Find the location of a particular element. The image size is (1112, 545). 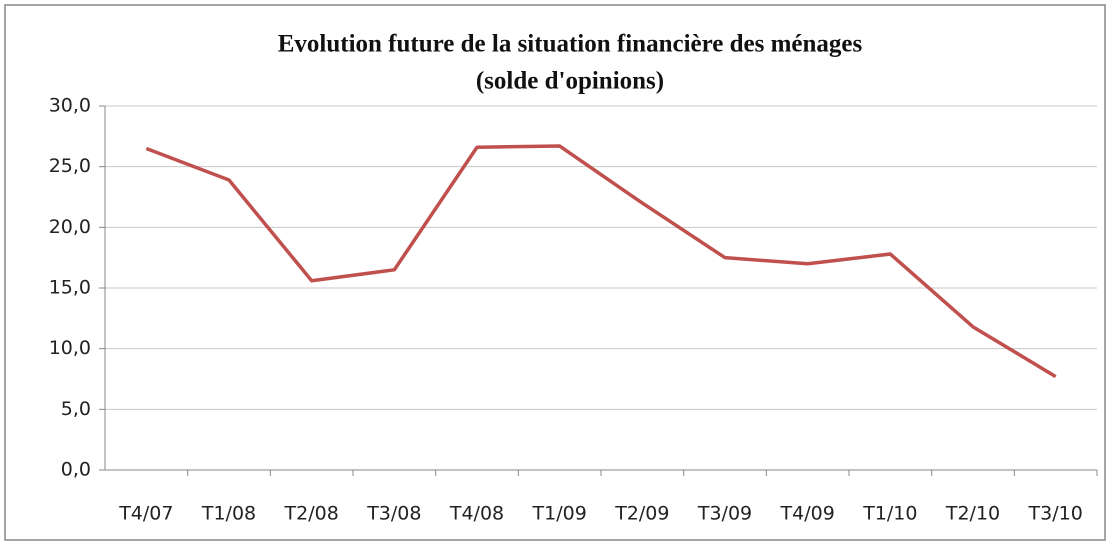

x-tick-label: T4/07 is located at coordinates (145, 514).